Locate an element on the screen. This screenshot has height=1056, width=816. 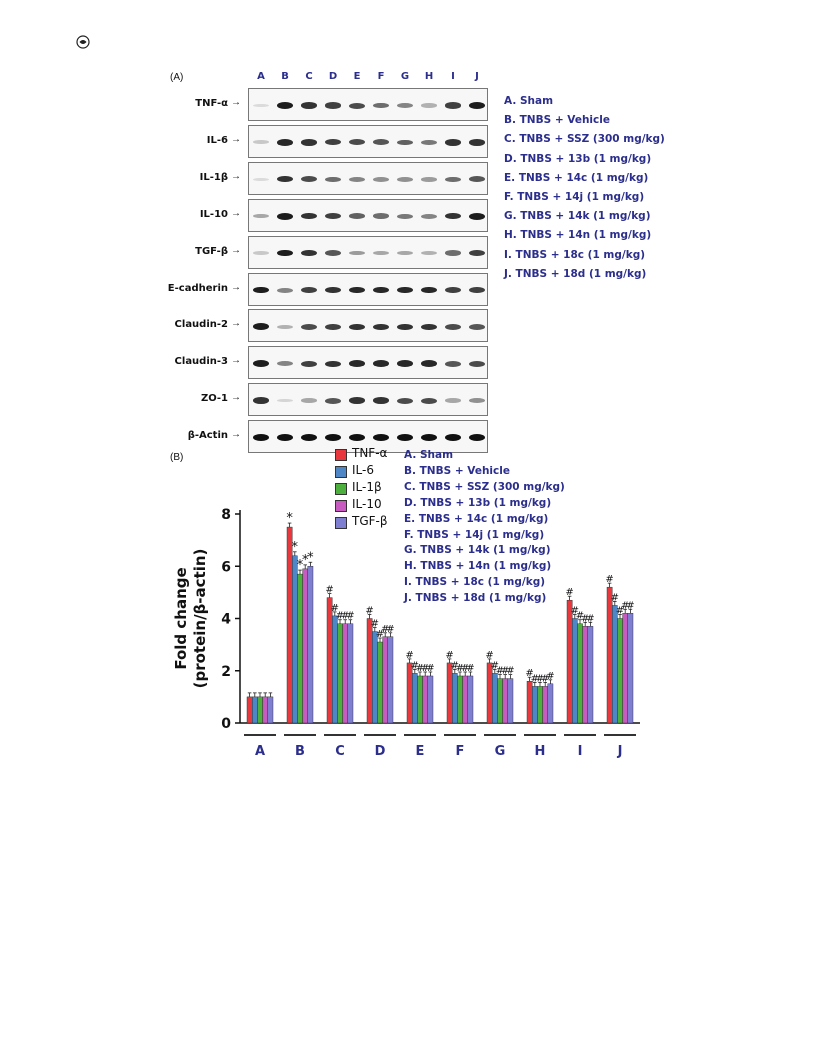
y-tick-label: 0 is located at coordinates (226, 724).